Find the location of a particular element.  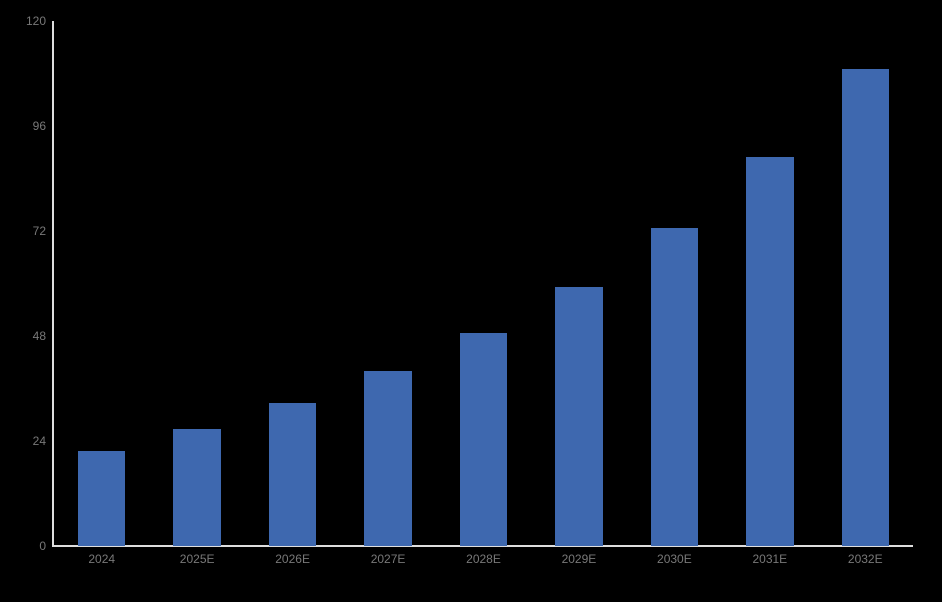

bar-2024 is located at coordinates (101, 498).